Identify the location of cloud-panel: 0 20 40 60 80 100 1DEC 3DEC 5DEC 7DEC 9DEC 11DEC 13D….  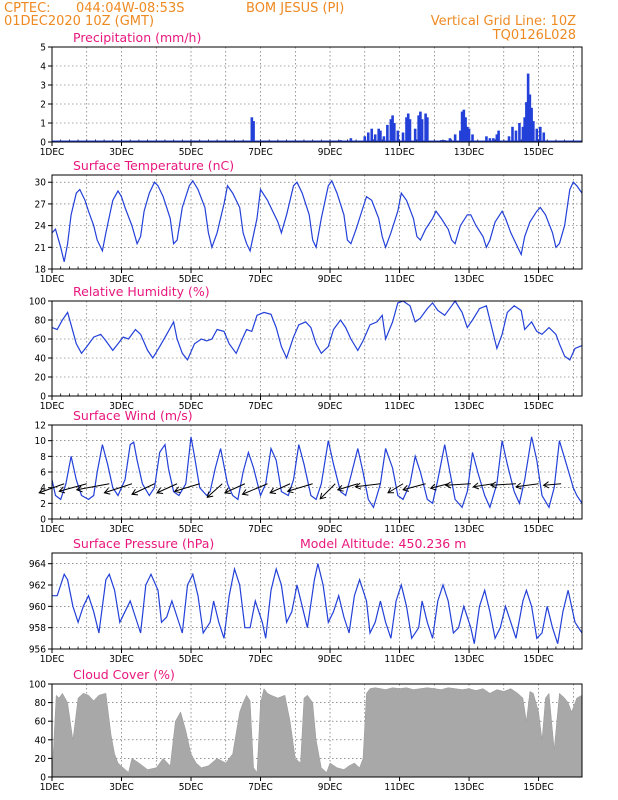
(306, 730).